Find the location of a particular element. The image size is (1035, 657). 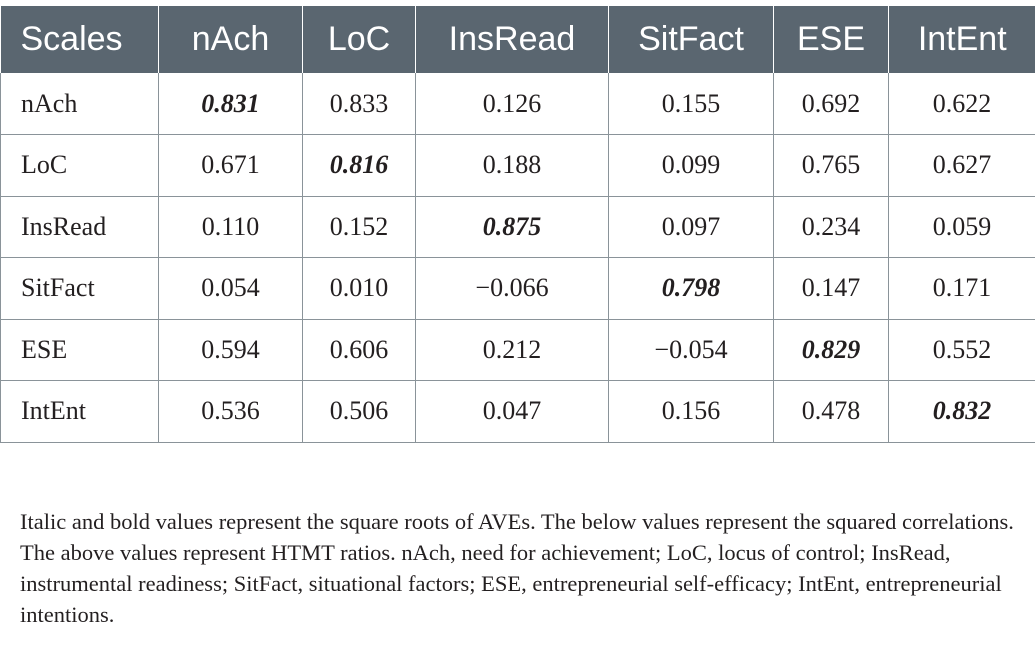

diagonal-cell: 0.798 is located at coordinates (691, 288).